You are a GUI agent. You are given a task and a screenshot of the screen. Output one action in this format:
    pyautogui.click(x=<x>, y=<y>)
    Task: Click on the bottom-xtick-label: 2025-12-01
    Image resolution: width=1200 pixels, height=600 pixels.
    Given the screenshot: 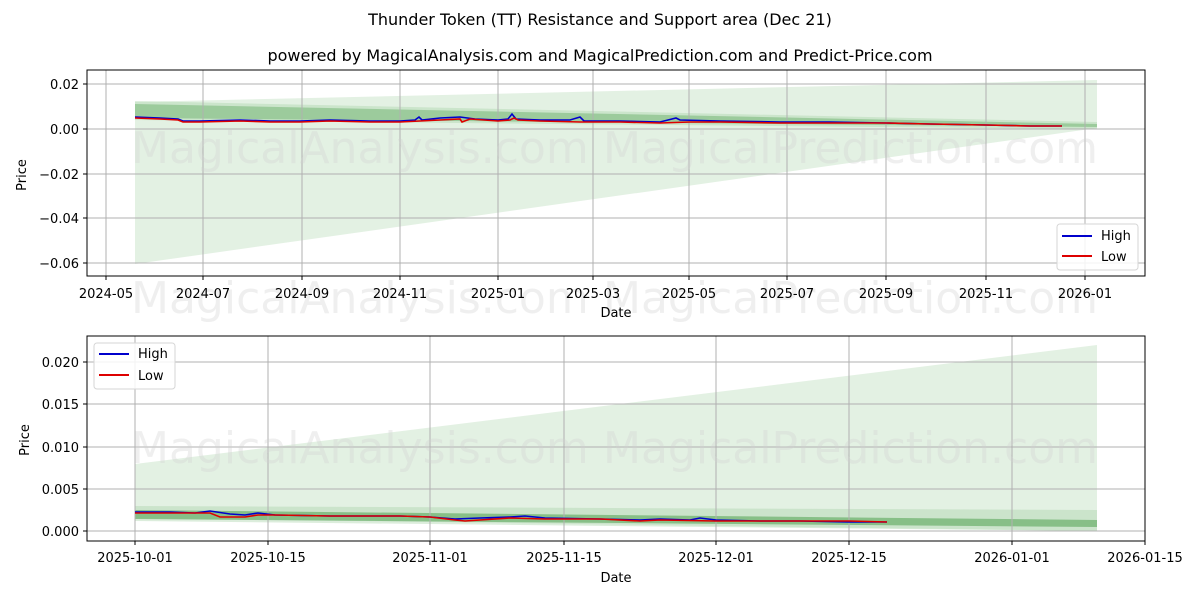 What is the action you would take?
    pyautogui.click(x=716, y=558)
    